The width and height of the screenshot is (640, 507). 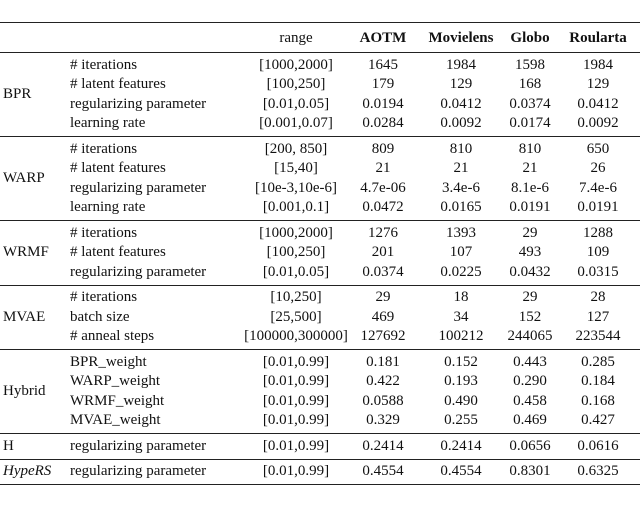 I want to click on param-value: 0.0412, so click(x=461, y=103).